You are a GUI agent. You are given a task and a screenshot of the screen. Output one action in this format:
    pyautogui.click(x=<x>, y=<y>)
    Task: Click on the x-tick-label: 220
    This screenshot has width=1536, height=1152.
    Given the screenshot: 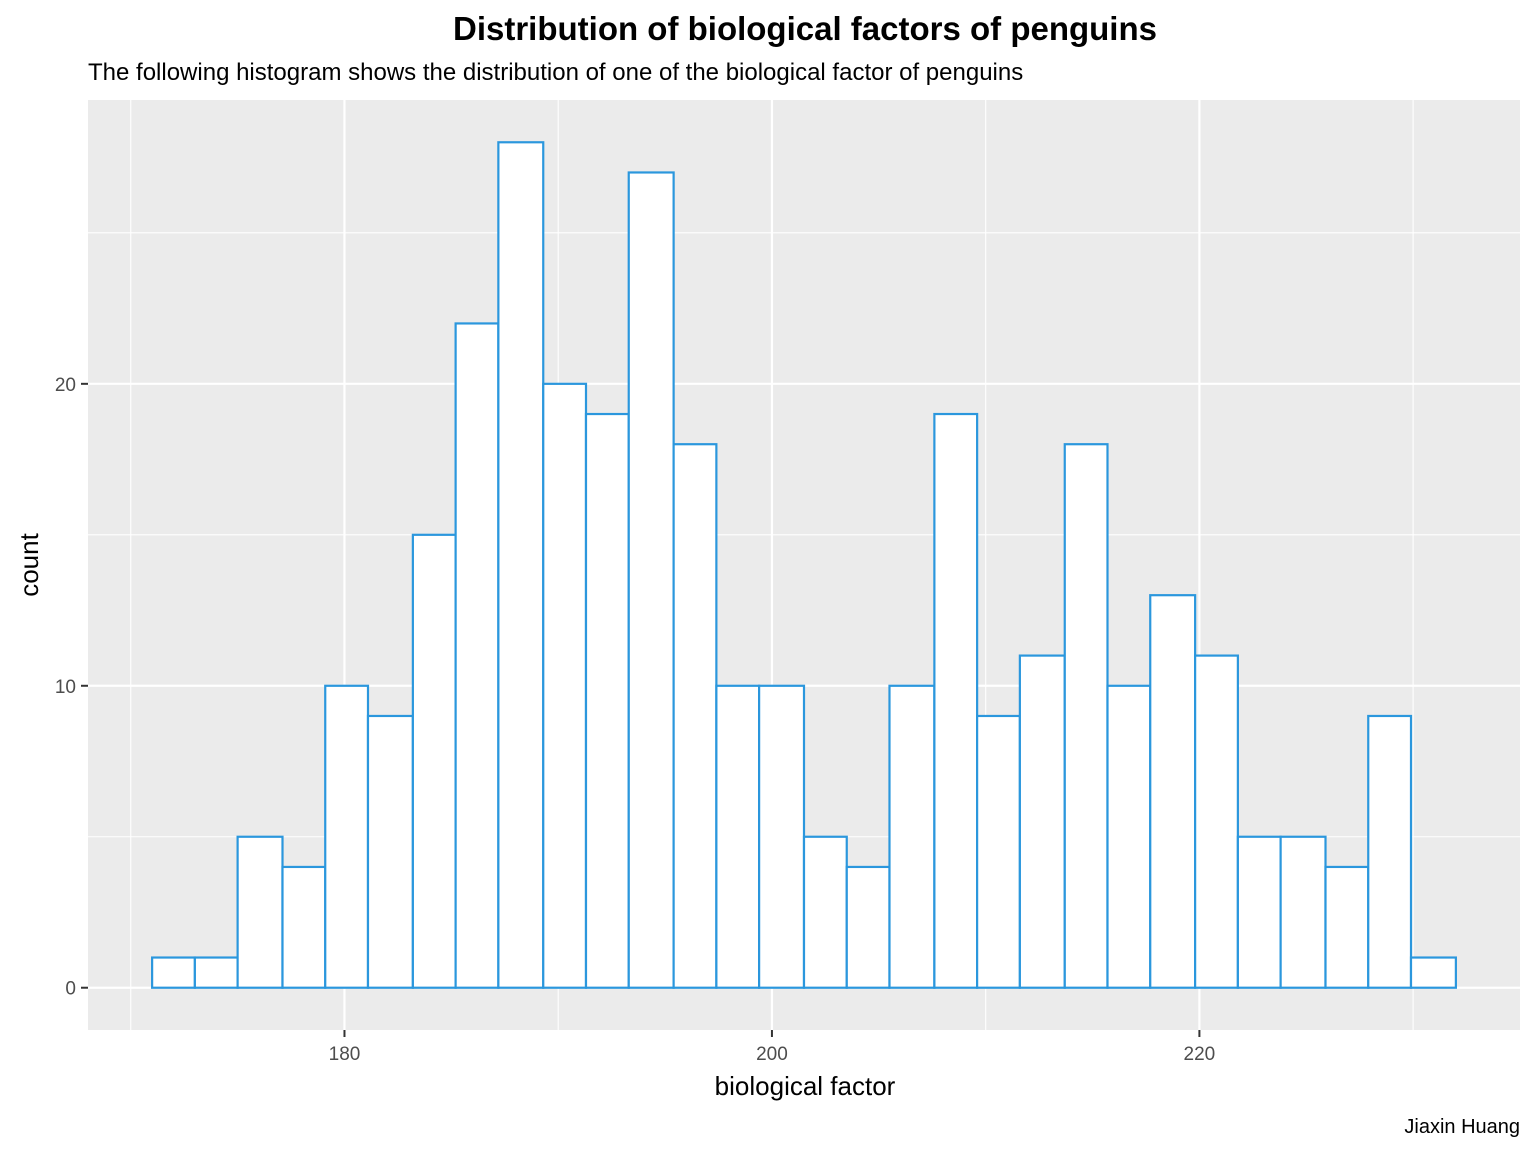 What is the action you would take?
    pyautogui.click(x=1200, y=1054)
    